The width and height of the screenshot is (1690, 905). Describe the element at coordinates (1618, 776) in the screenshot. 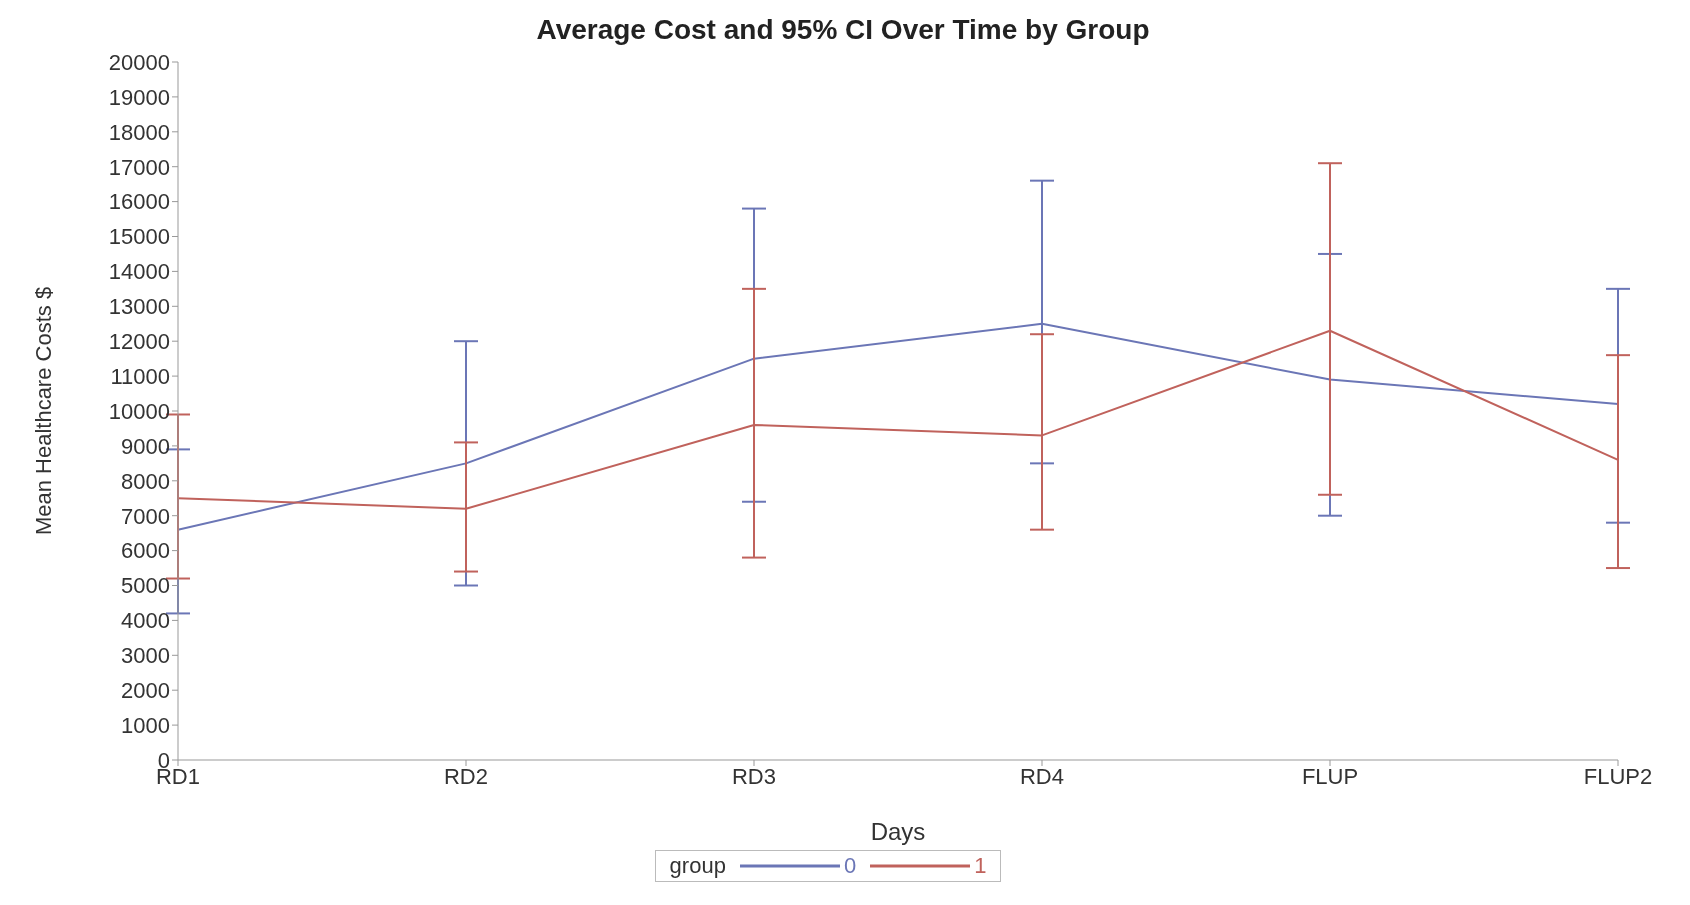

I see `x-tick-label: FLUP2` at that location.